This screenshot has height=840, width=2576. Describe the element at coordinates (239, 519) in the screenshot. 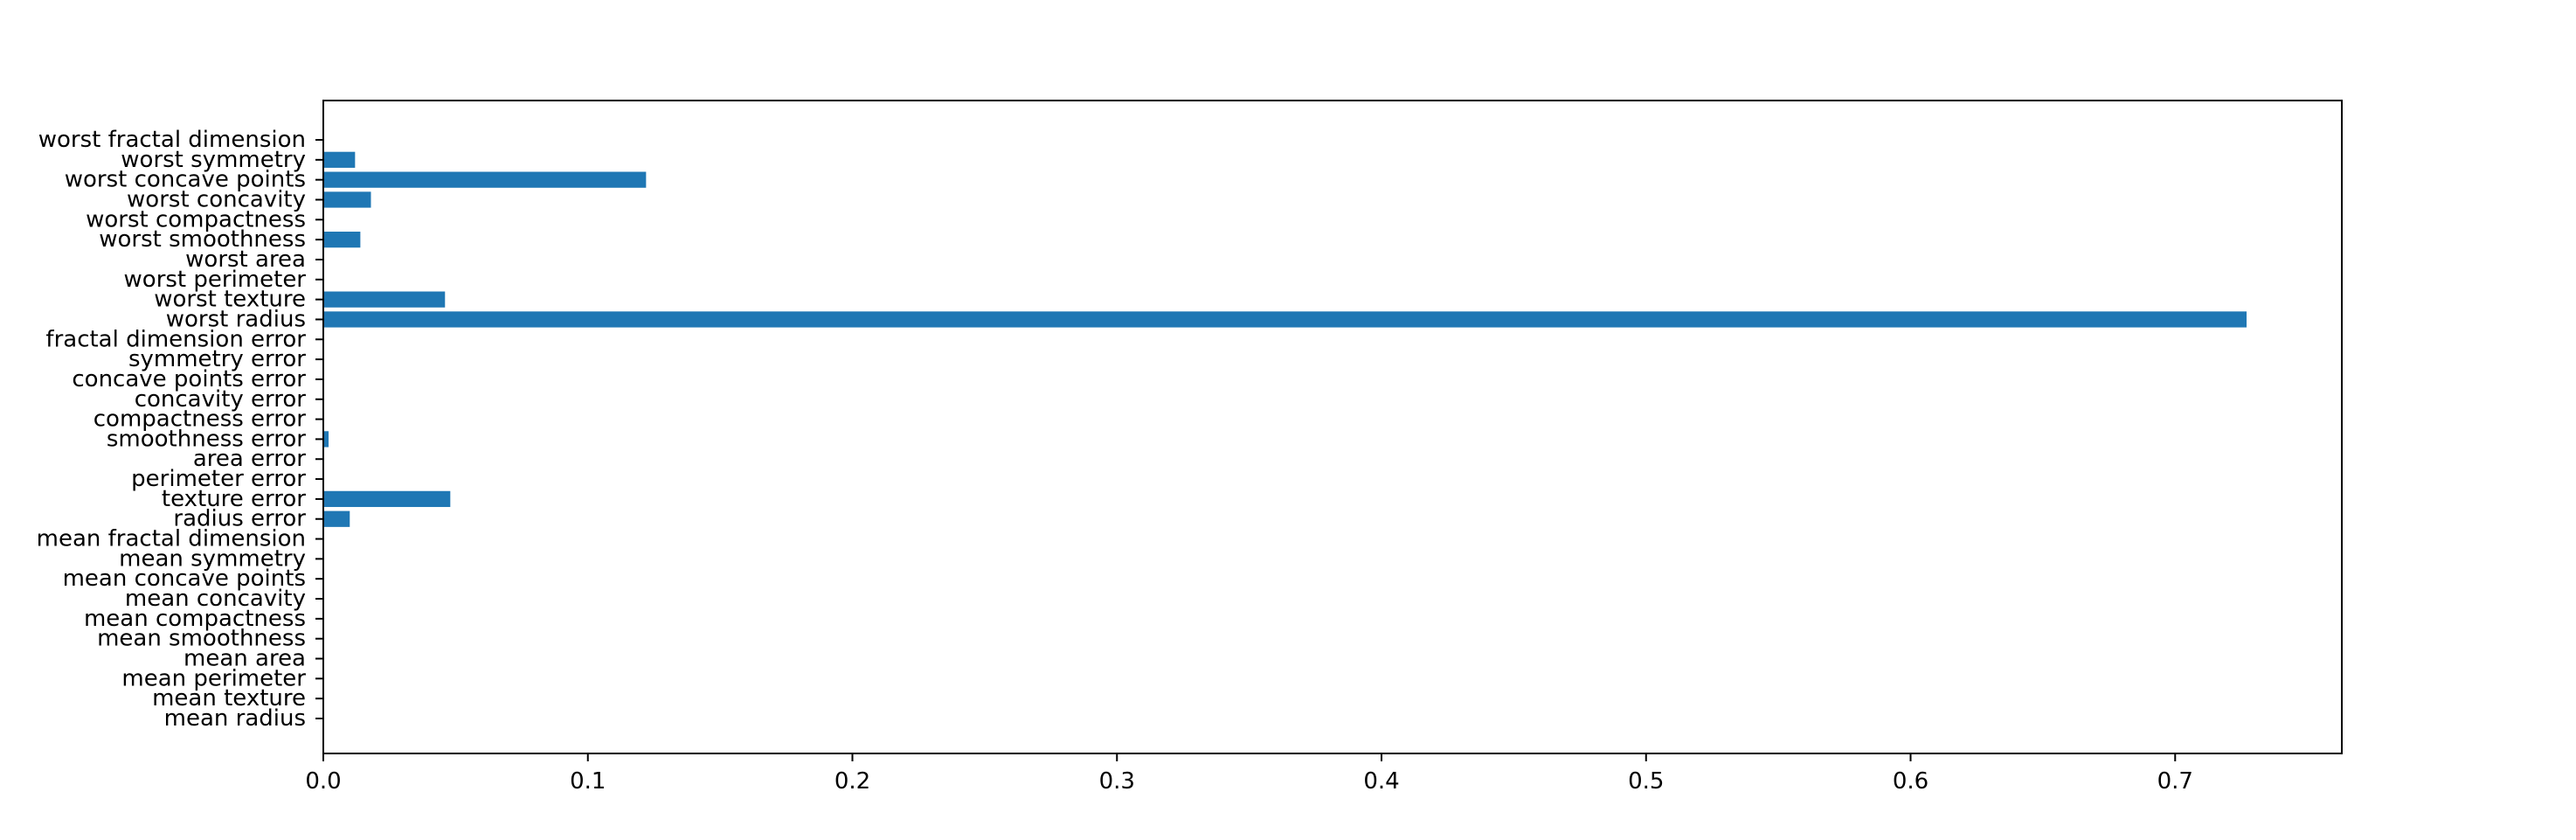

I see `y-tick-label-radius-error: radius error` at that location.